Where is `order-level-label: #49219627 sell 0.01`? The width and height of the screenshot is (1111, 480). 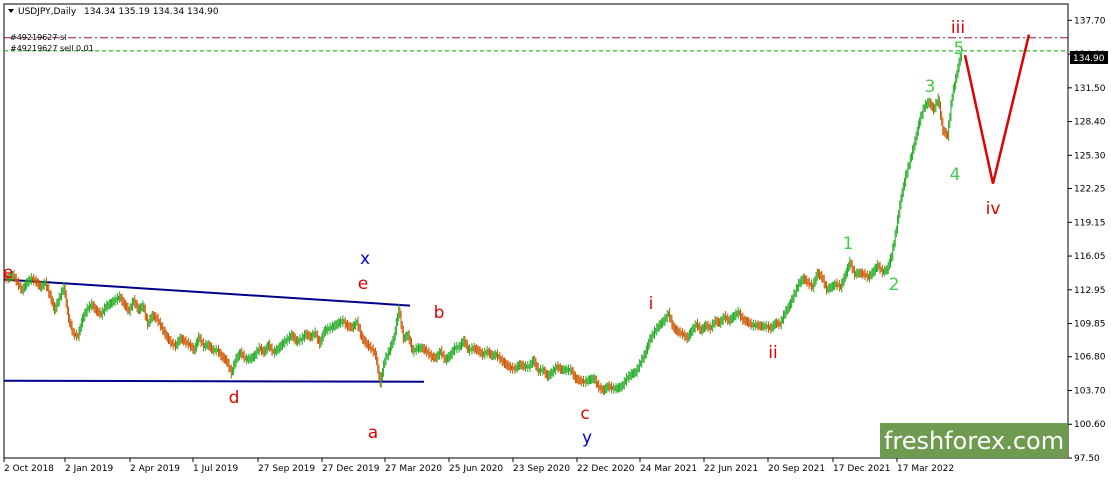
order-level-label: #49219627 sell 0.01 is located at coordinates (52, 48).